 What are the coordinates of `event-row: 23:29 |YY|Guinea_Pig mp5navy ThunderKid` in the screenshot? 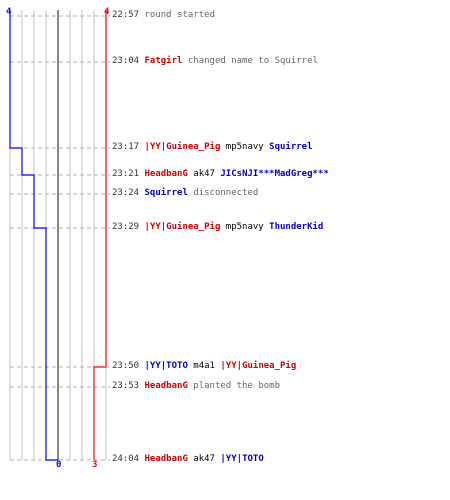 It's located at (217, 227).